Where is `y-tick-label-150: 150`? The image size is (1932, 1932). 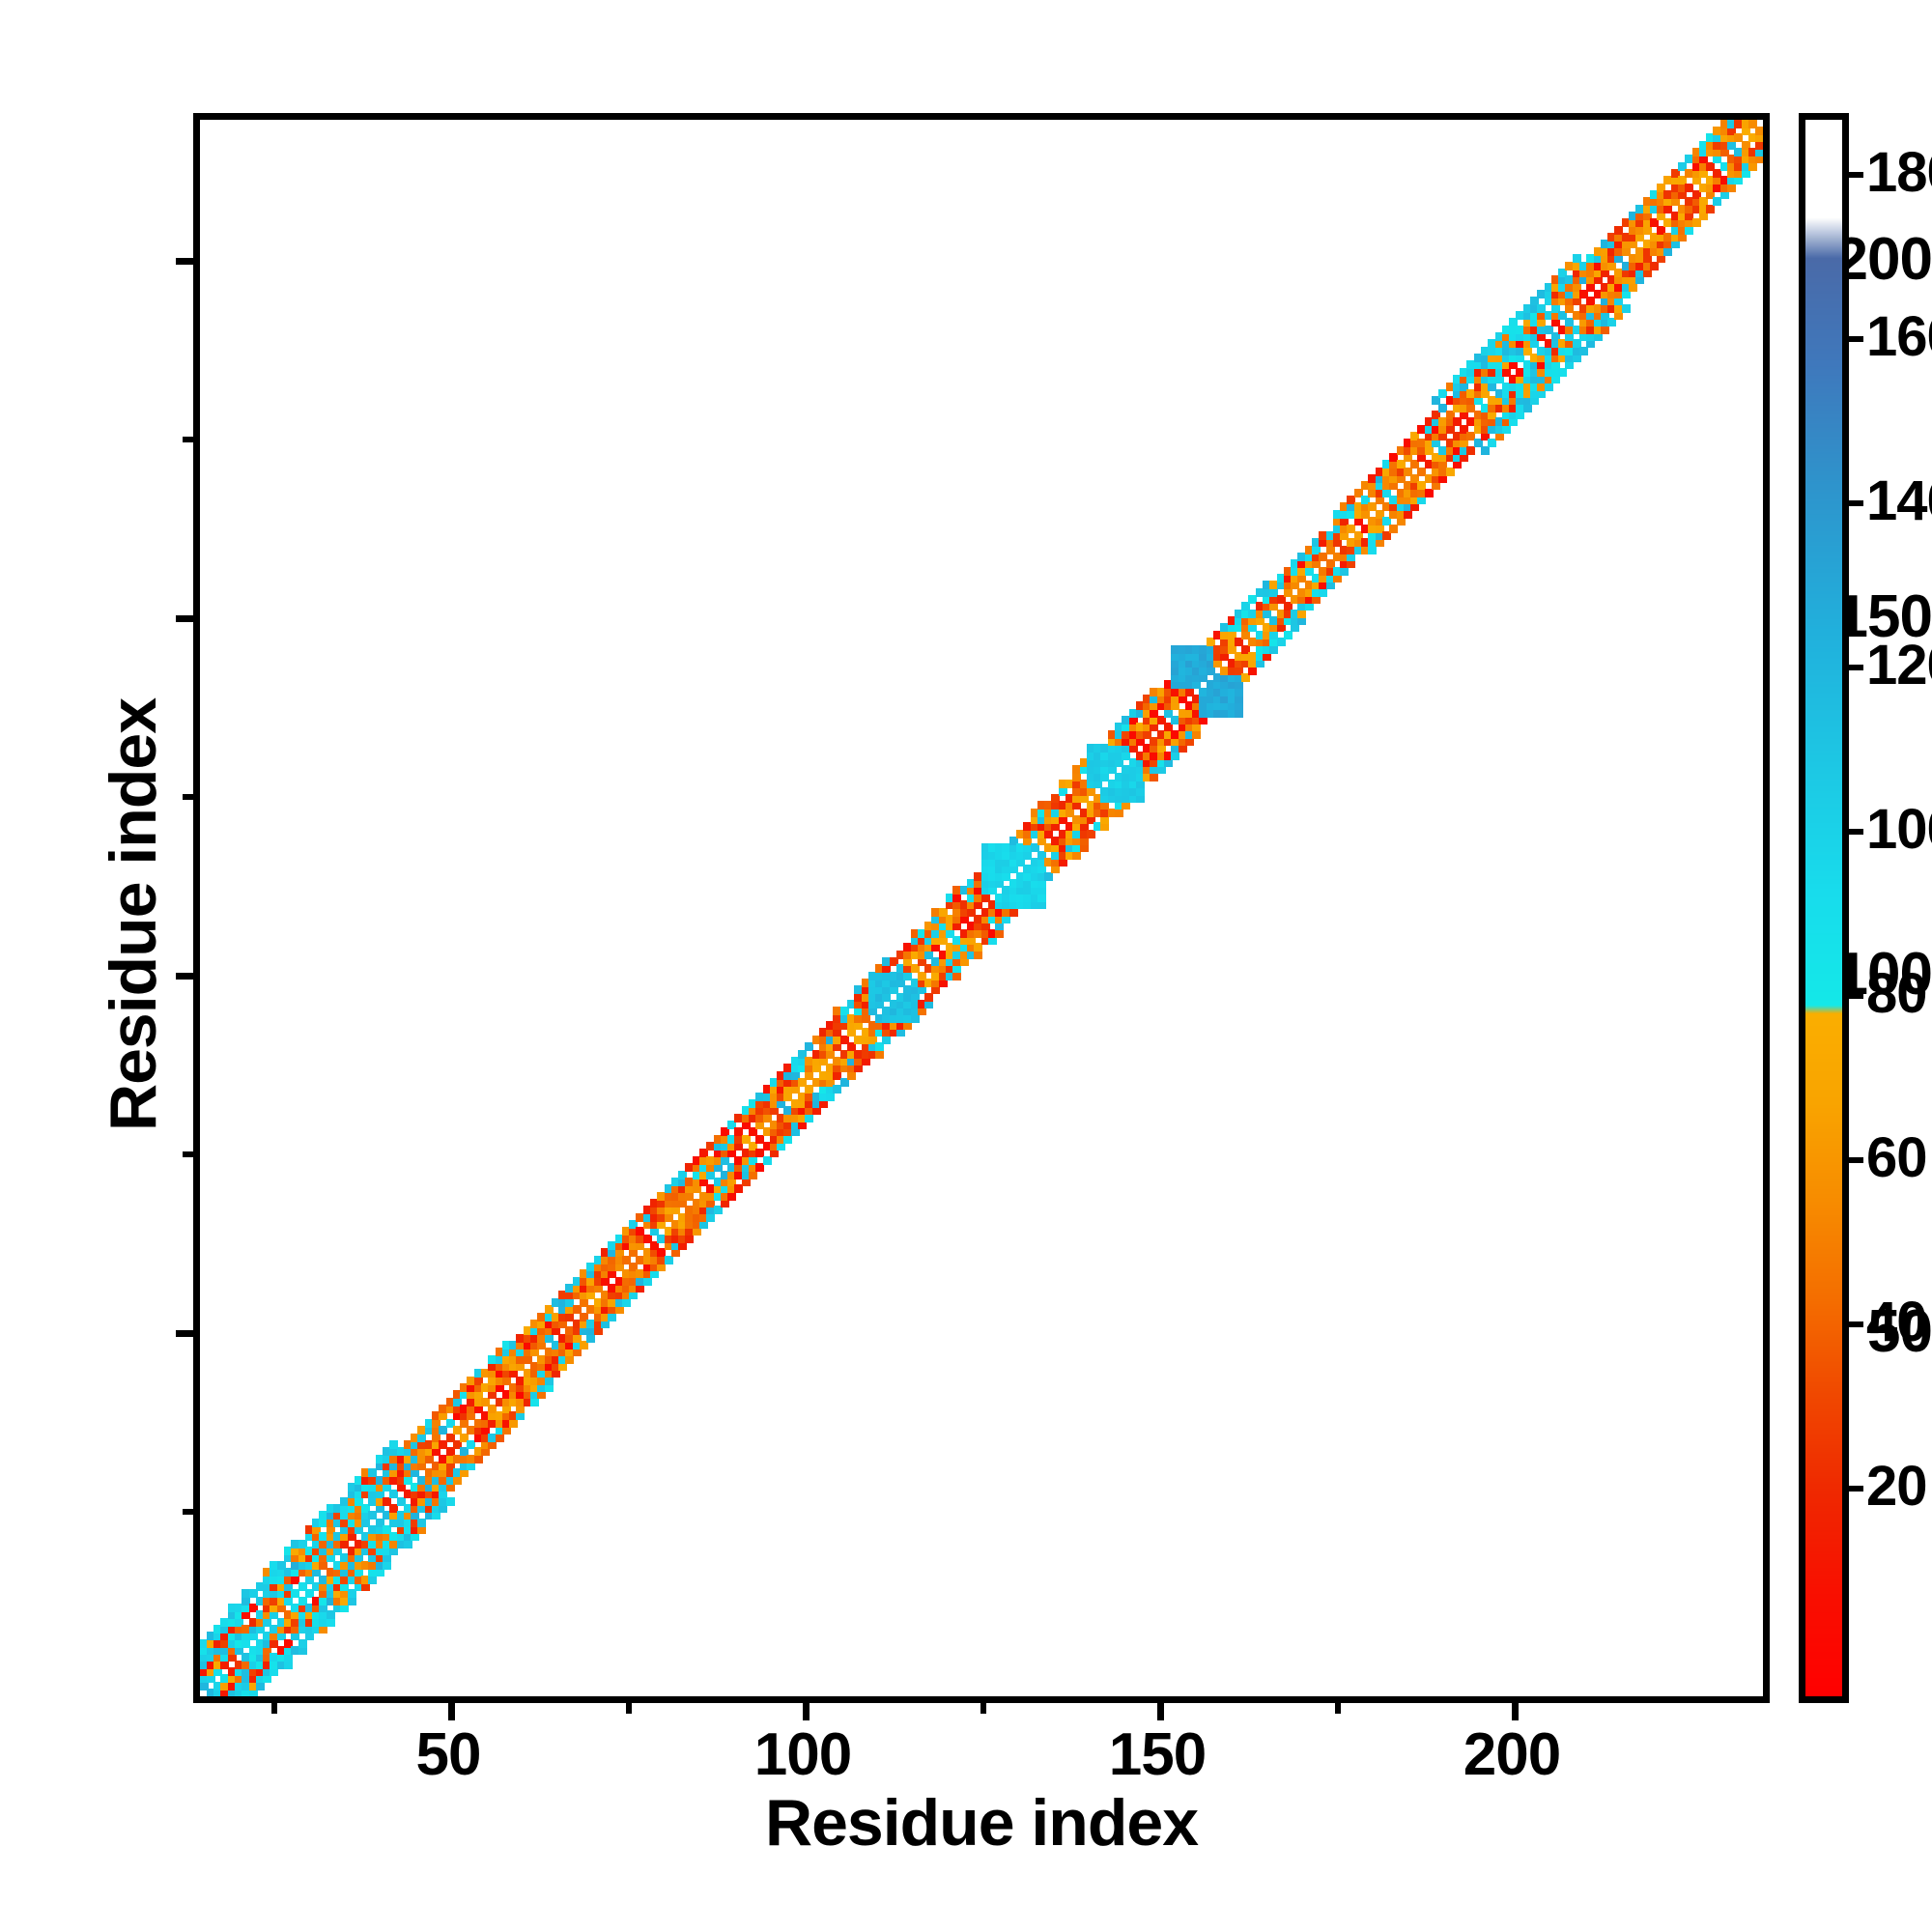 y-tick-label-150: 150 is located at coordinates (1883, 616).